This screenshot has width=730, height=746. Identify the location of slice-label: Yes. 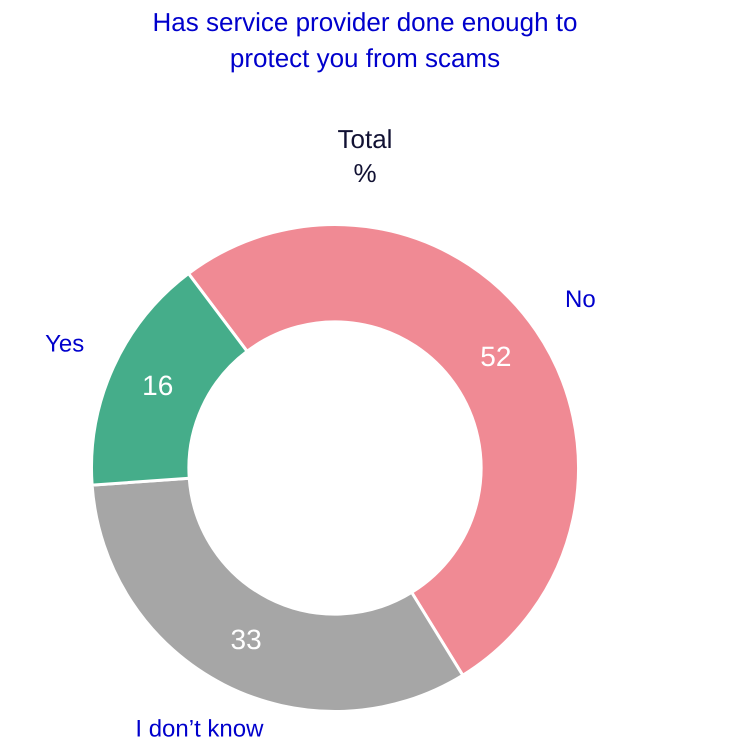
(64, 344).